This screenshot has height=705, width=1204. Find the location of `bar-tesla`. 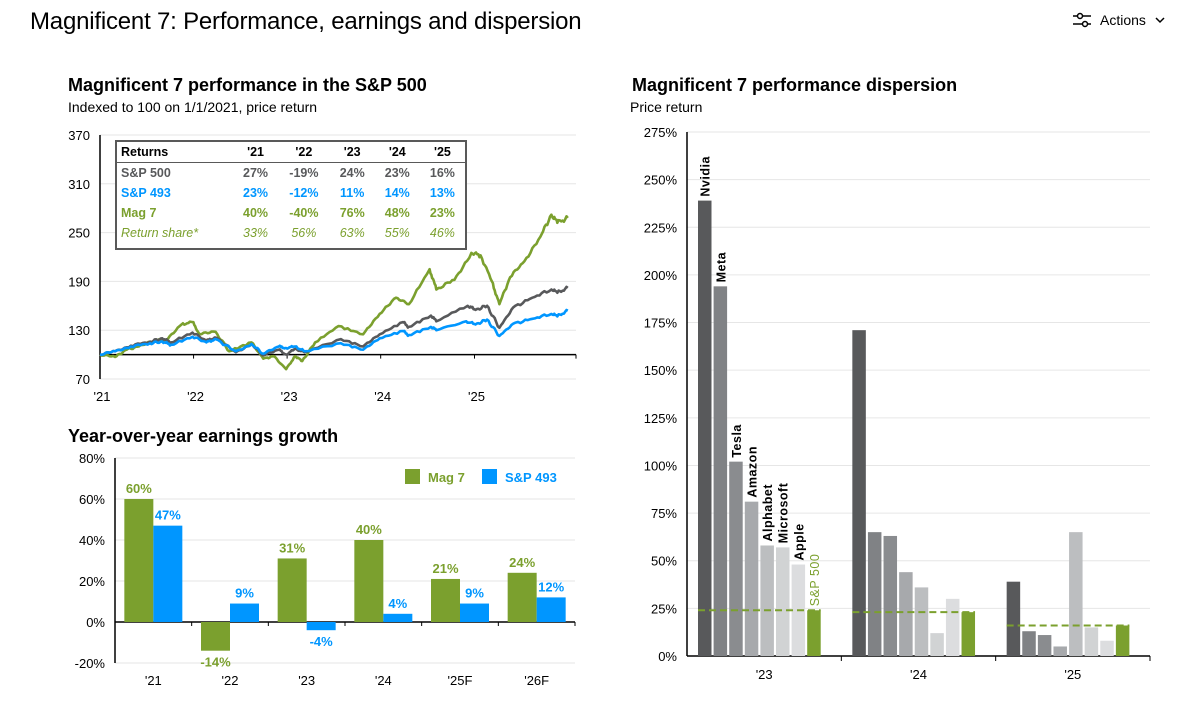

bar-tesla is located at coordinates (1044, 645).